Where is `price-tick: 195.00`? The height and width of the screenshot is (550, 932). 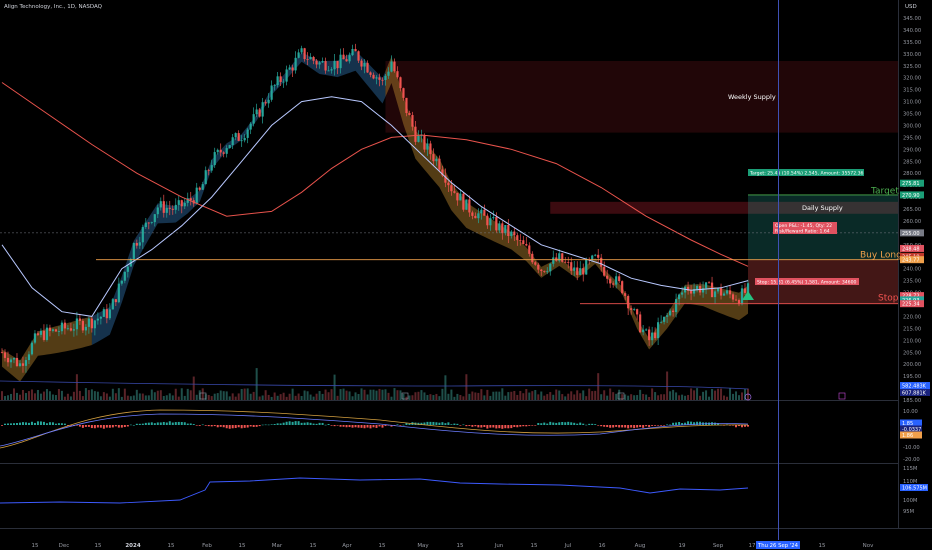
price-tick: 195.00 is located at coordinates (912, 377).